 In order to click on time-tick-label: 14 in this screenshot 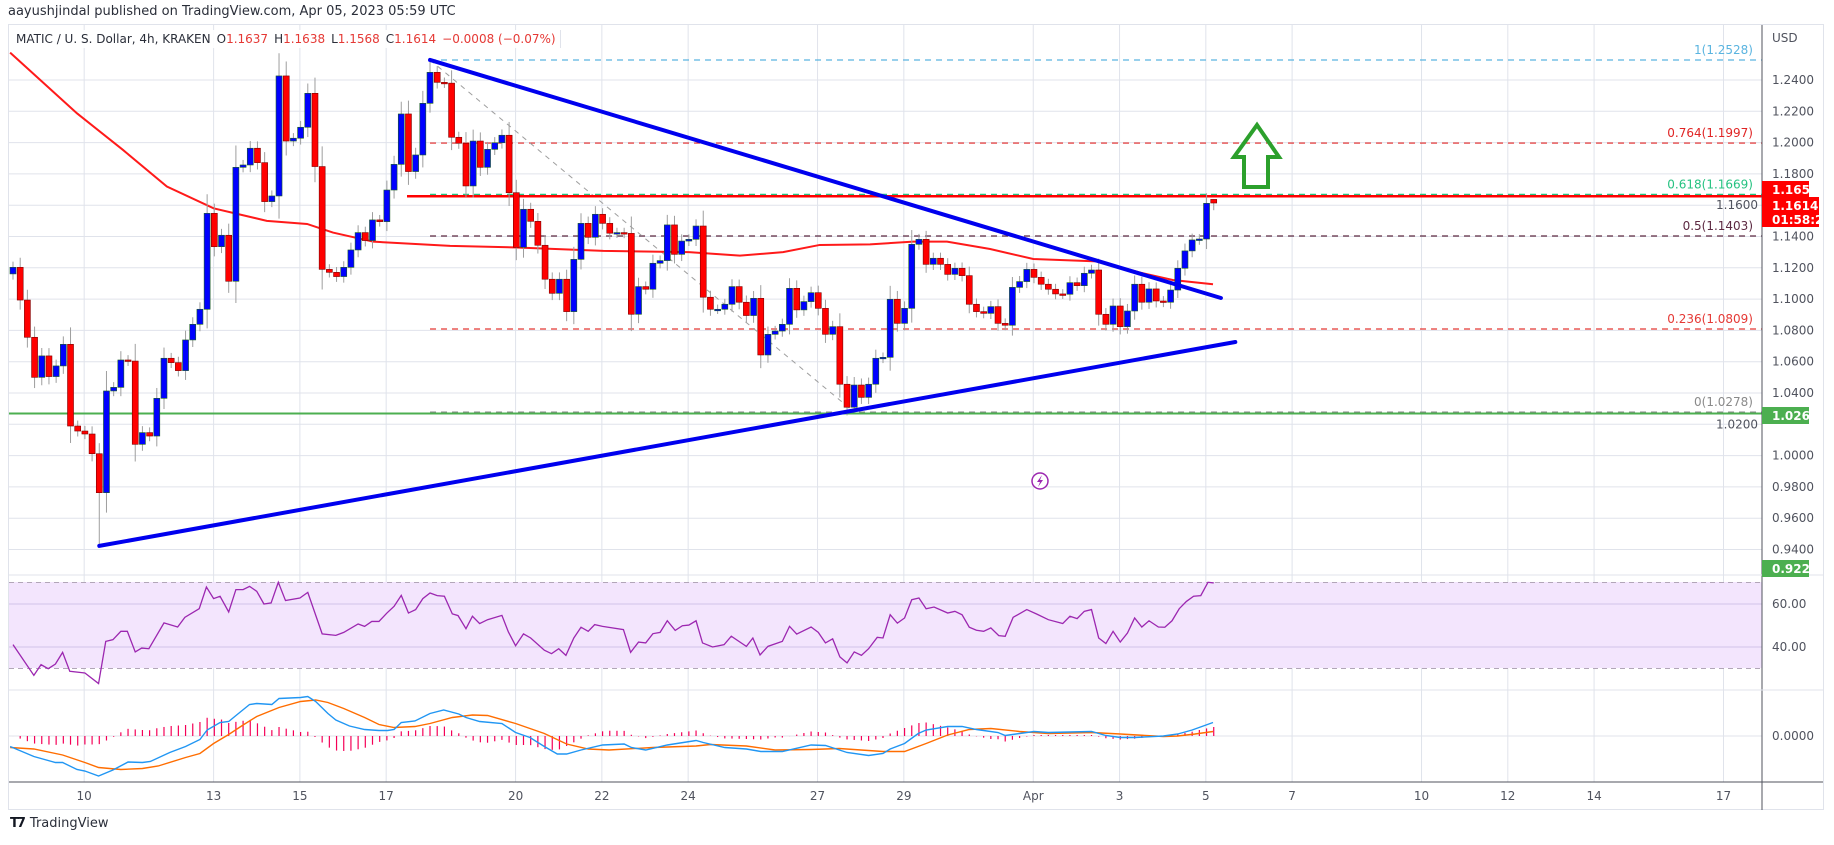, I will do `click(1593, 796)`.